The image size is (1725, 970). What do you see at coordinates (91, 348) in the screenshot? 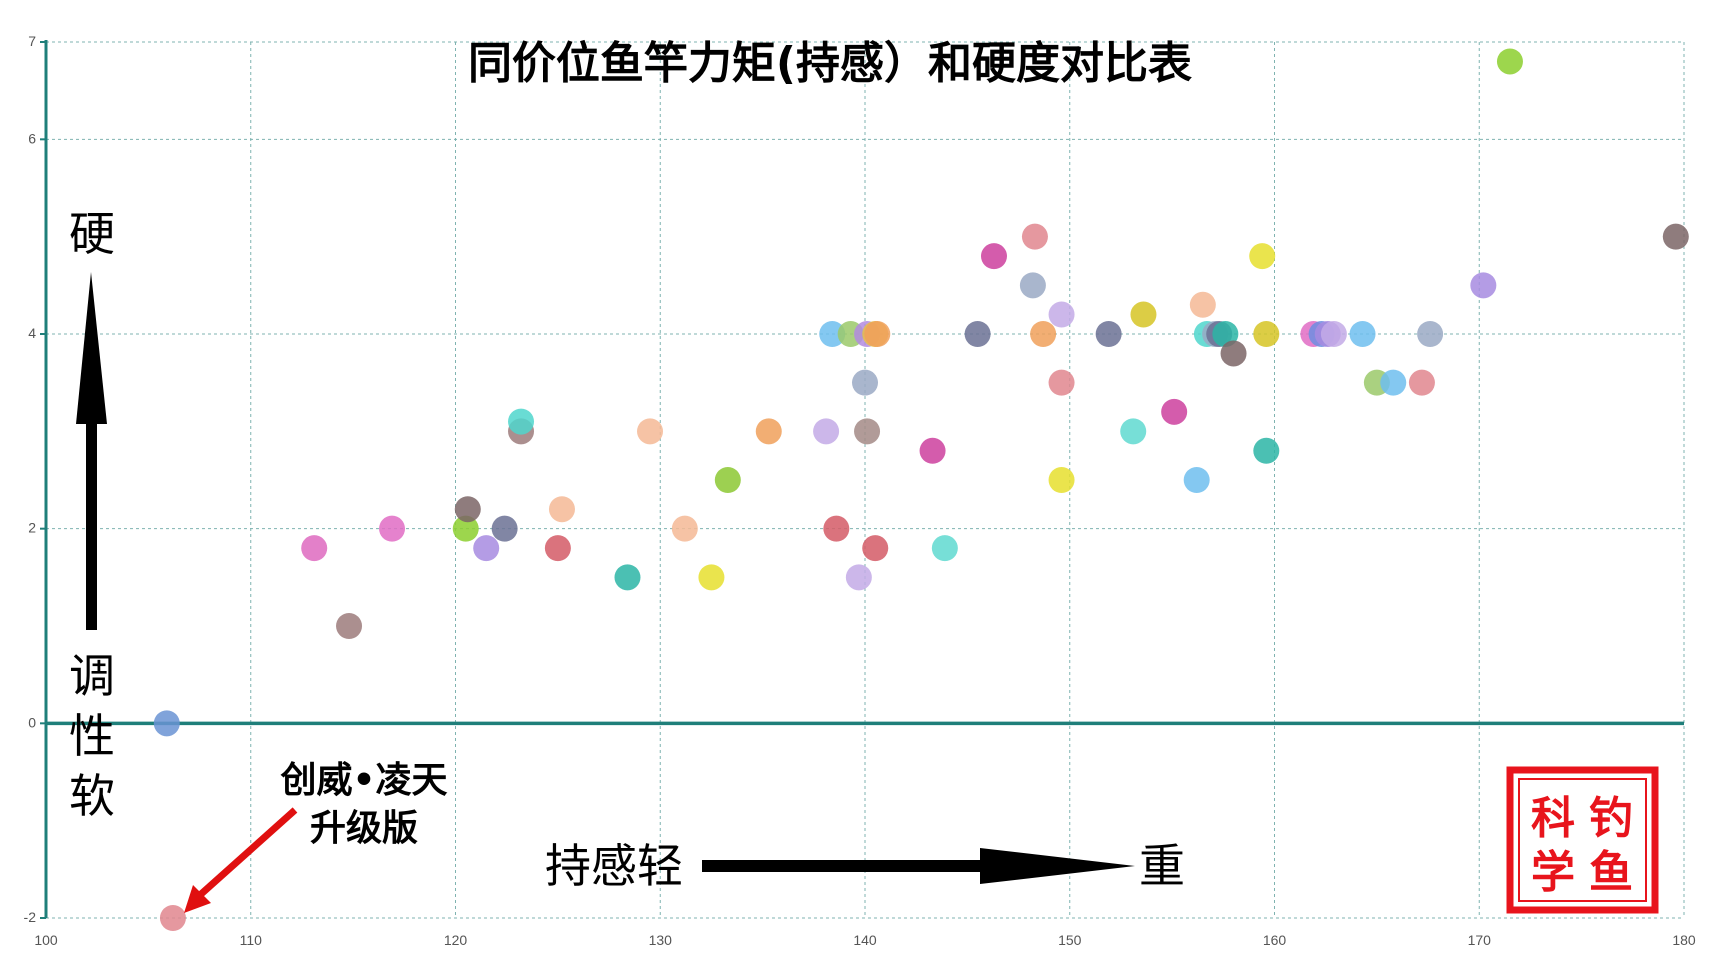
I see `y-arrow-head` at bounding box center [91, 348].